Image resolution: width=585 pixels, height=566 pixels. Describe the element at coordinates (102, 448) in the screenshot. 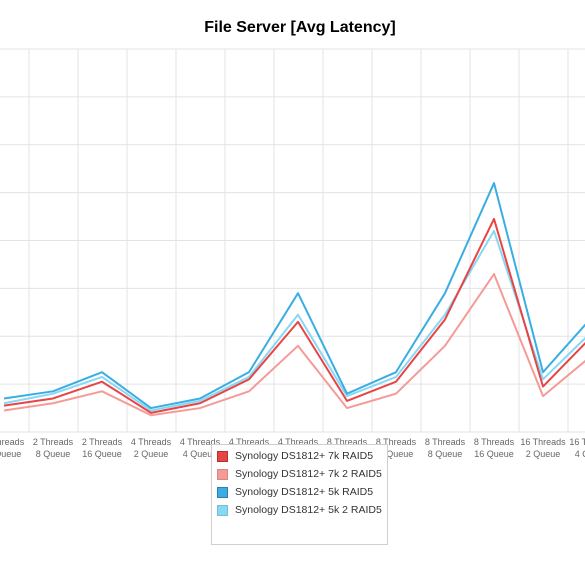

I see `x-tick-label: 2 Threads 16 Queue` at that location.